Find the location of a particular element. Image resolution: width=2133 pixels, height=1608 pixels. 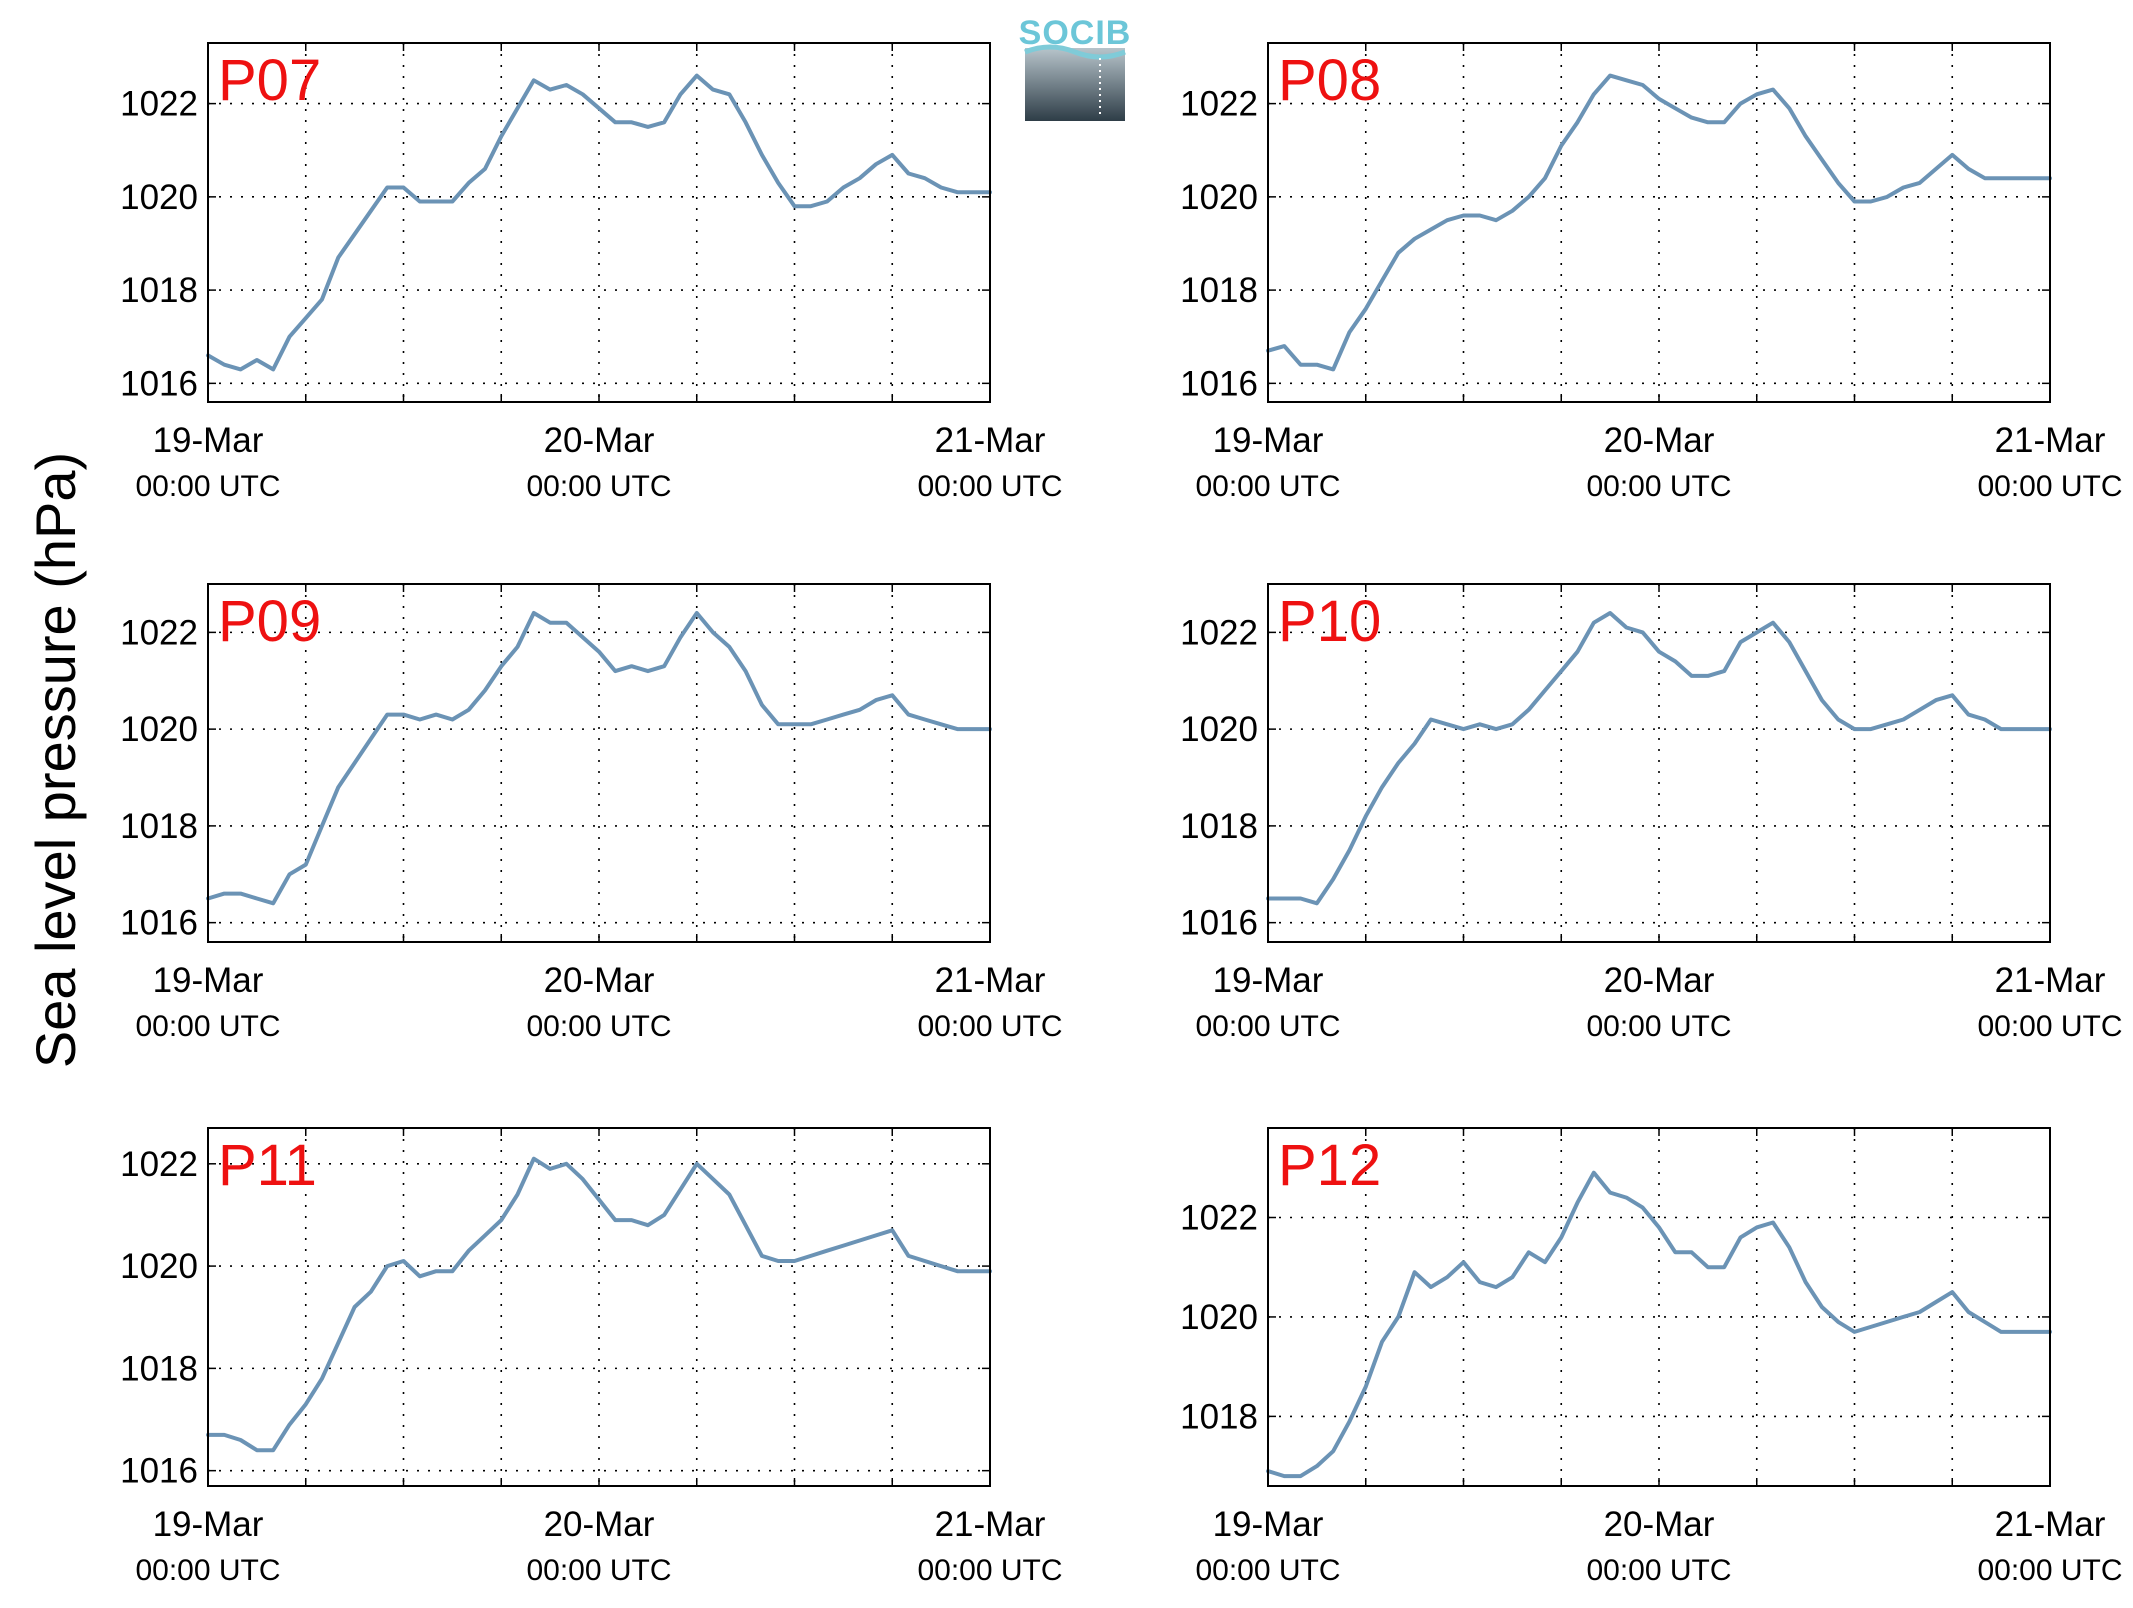

y-axis-label: Sea level pressure (hPa) is located at coordinates (55, 760).